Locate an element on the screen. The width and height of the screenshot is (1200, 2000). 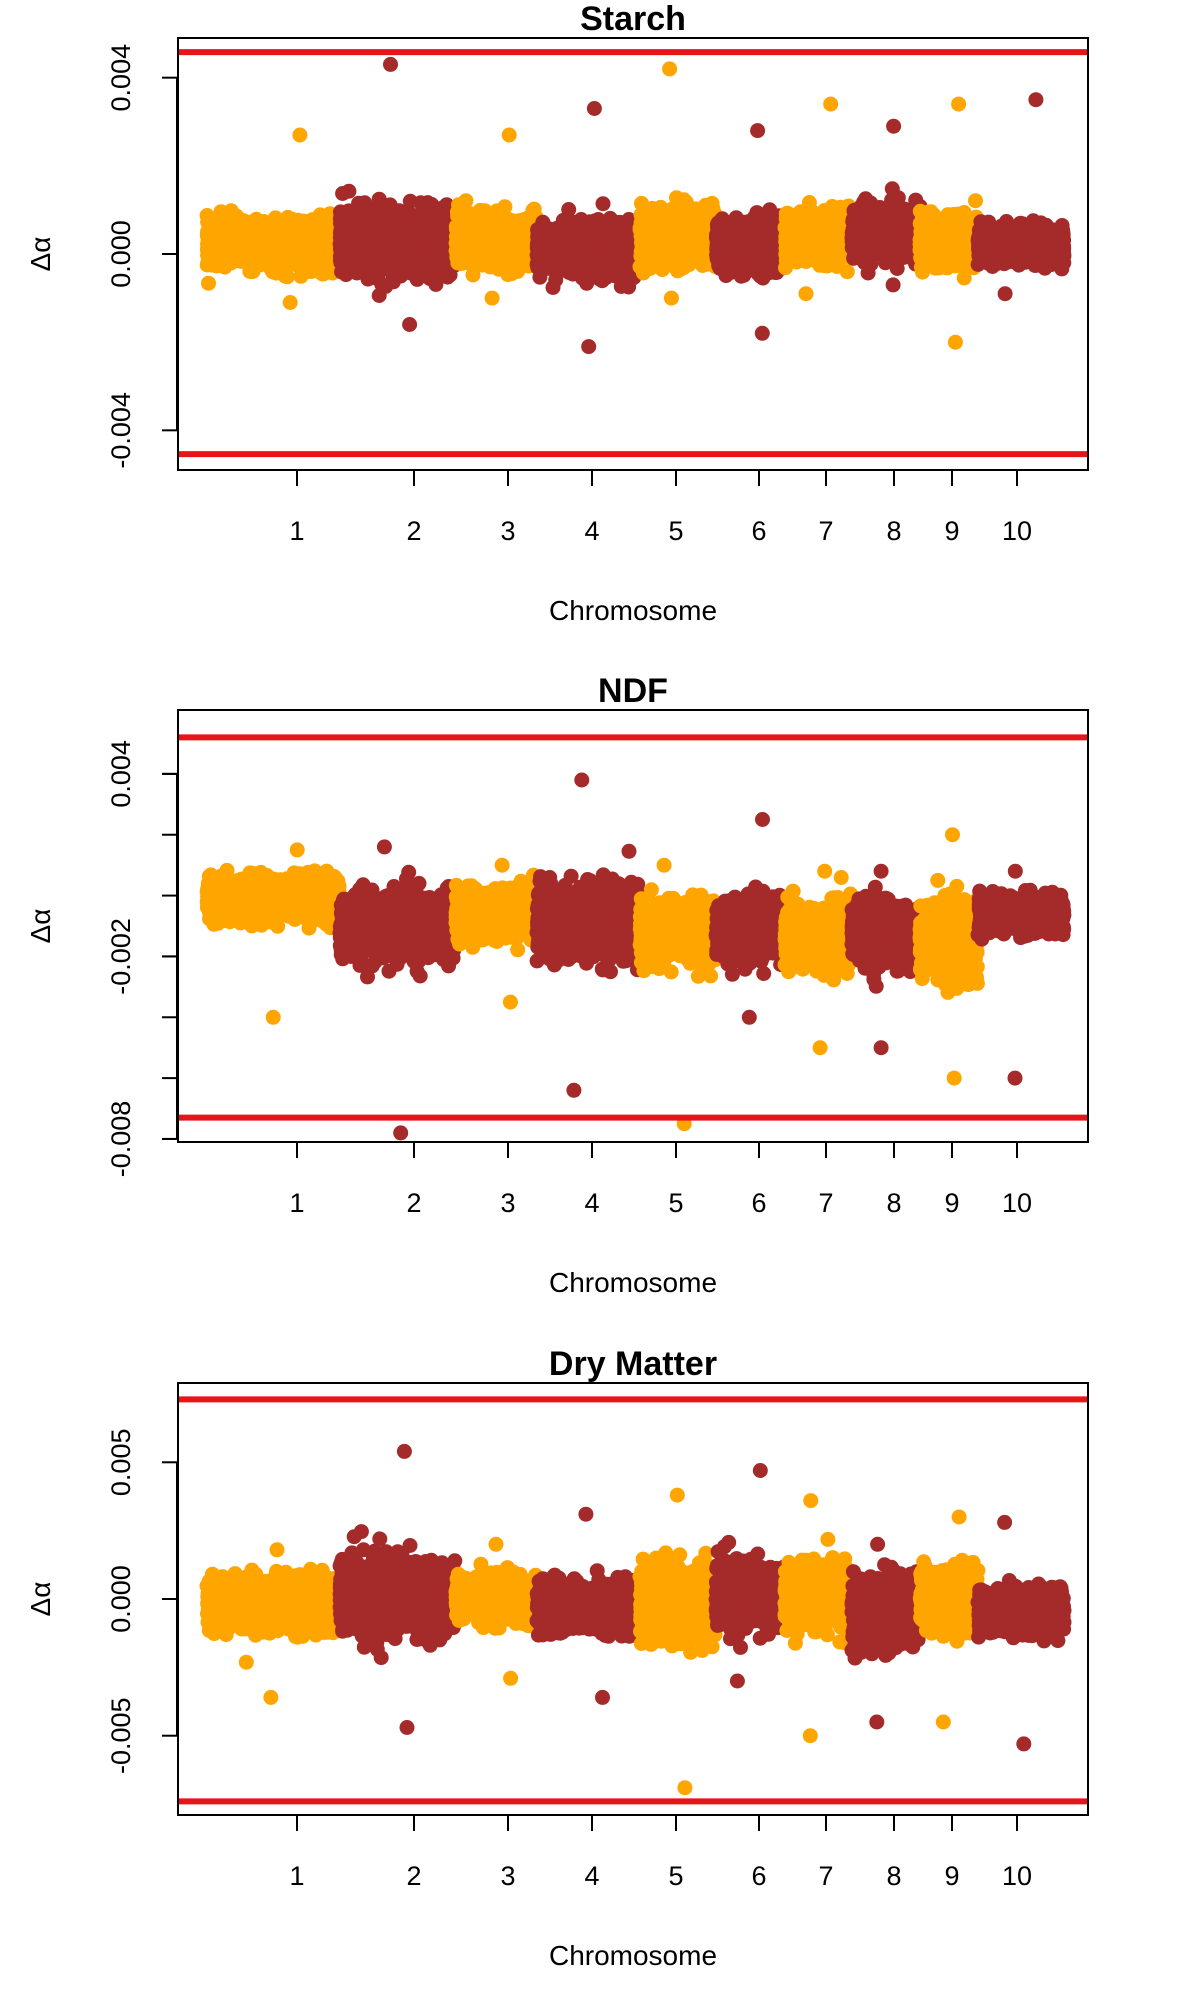
data-points is located at coordinates (635, 205).